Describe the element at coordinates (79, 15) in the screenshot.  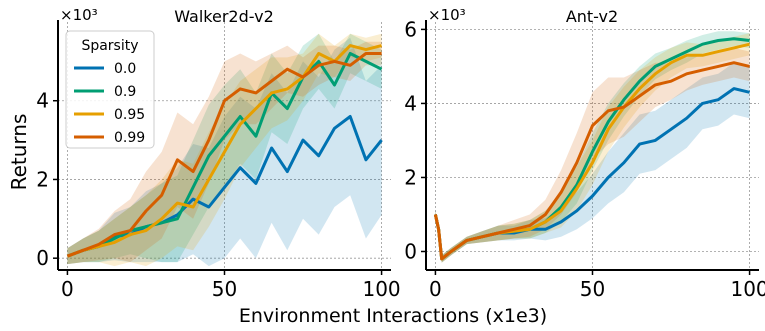
I see `y-multiplier-walker2d: ×10³` at that location.